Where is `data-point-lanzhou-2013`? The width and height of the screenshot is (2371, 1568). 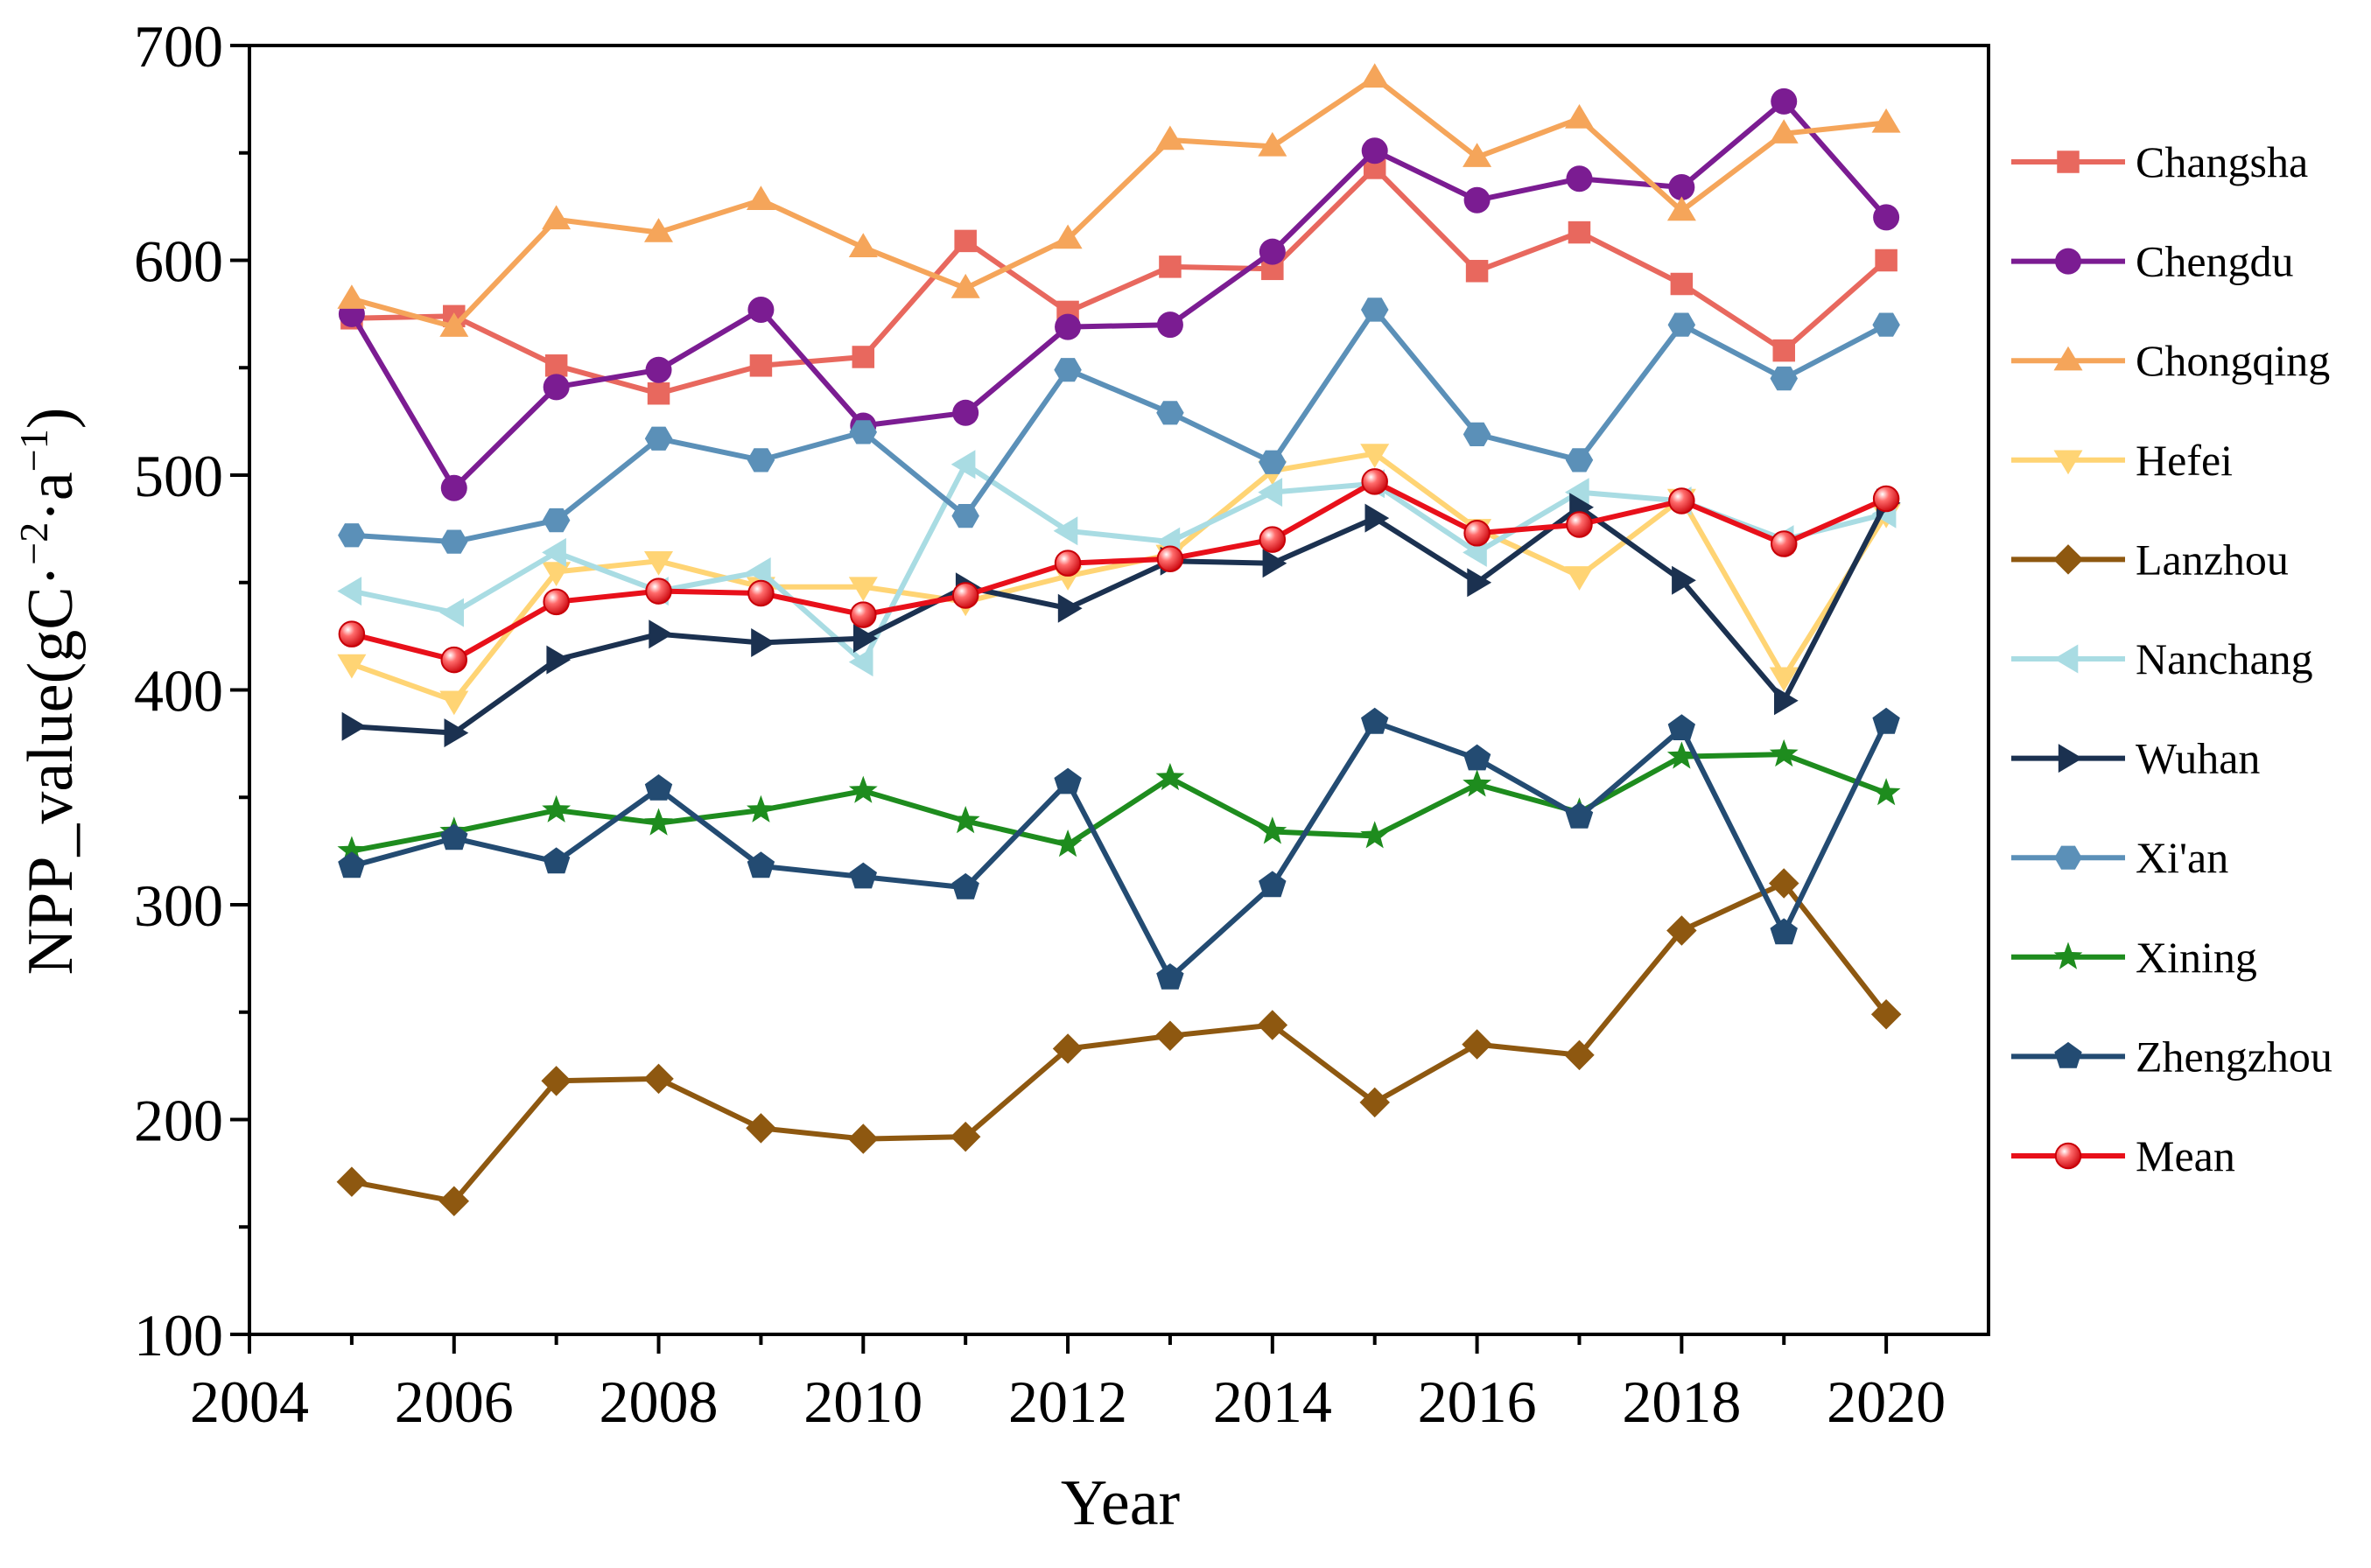 data-point-lanzhou-2013 is located at coordinates (1170, 1035).